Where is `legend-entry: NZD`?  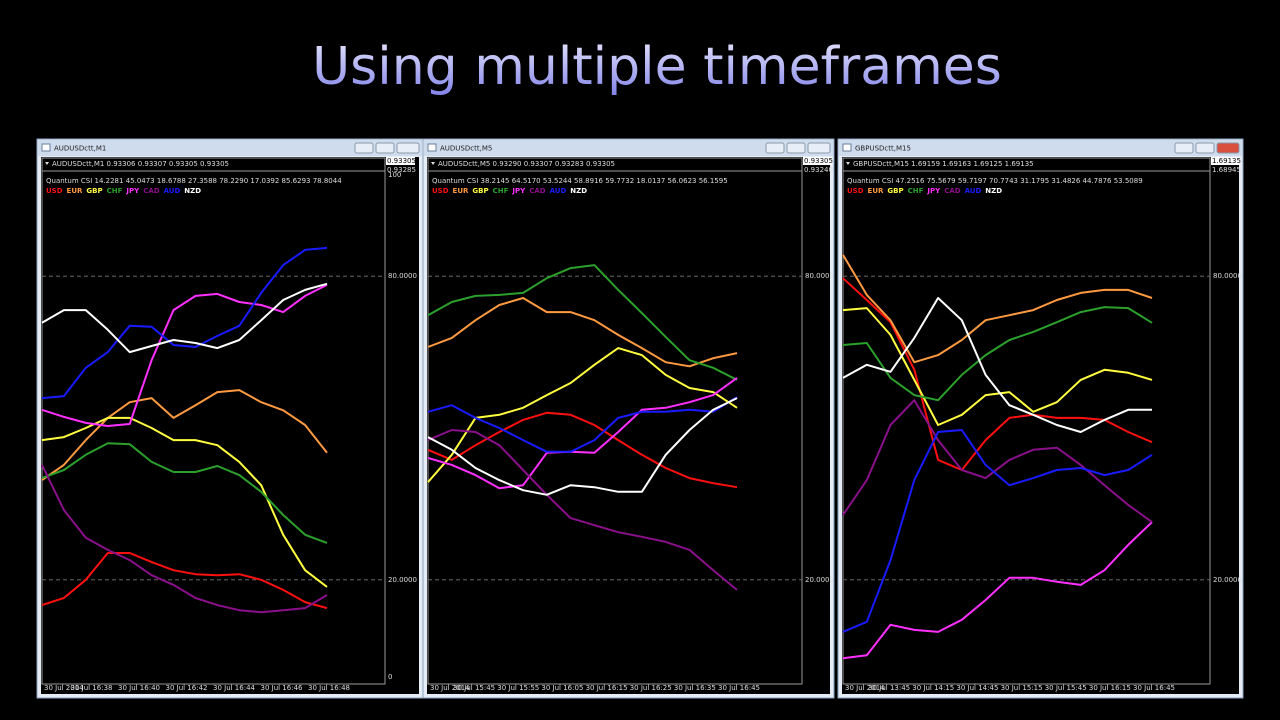 legend-entry: NZD is located at coordinates (192, 191).